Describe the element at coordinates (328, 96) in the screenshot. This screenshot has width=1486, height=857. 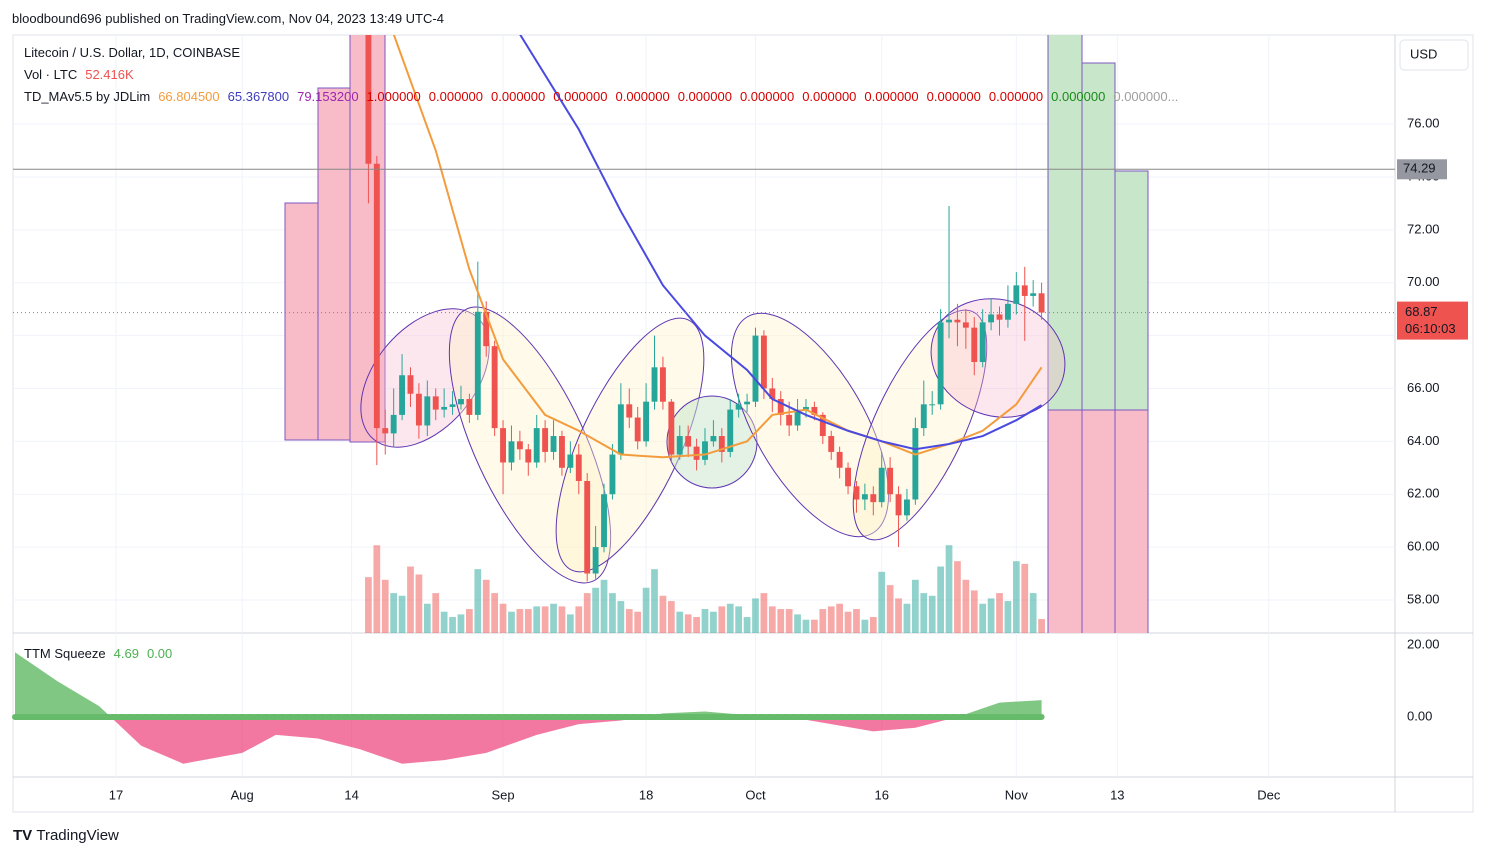
I see `indicator-value: 79.153200` at that location.